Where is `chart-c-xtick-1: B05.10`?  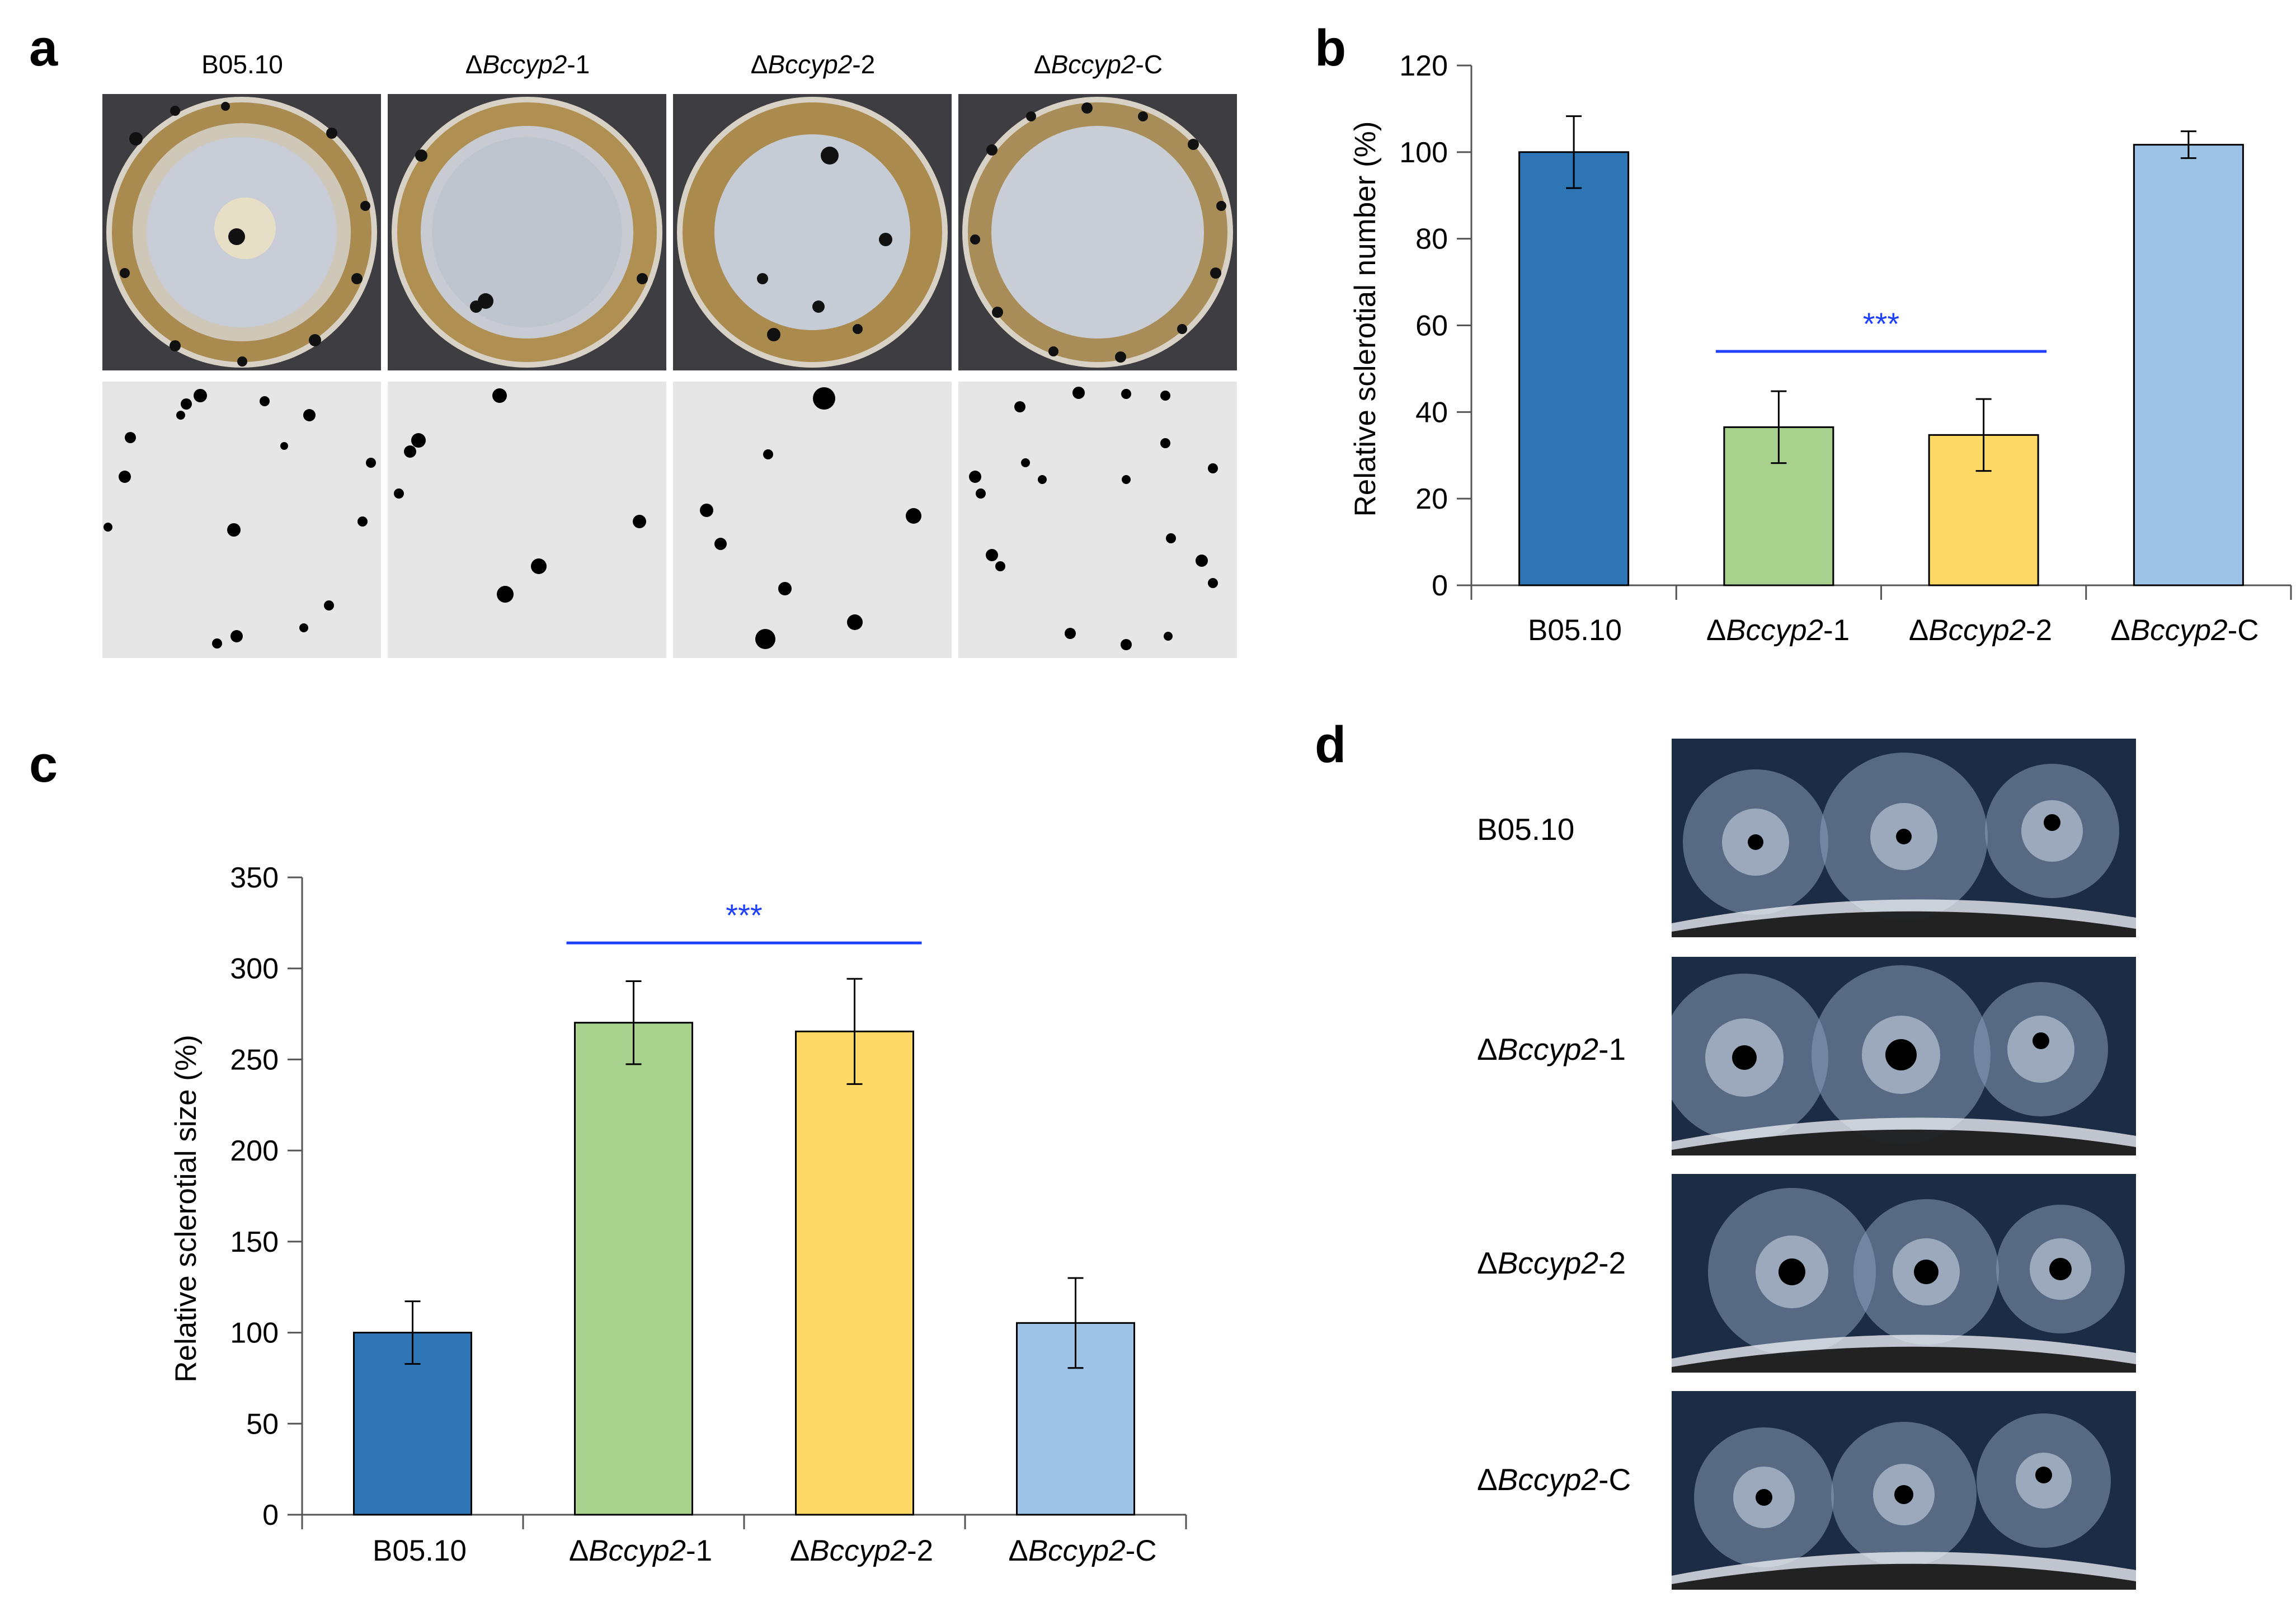
chart-c-xtick-1: B05.10 is located at coordinates (420, 1550).